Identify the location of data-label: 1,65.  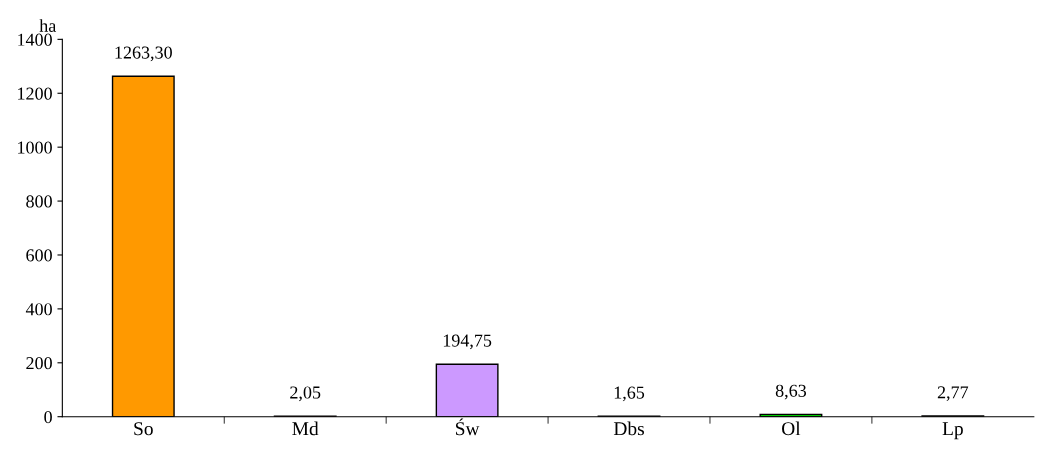
(629, 394).